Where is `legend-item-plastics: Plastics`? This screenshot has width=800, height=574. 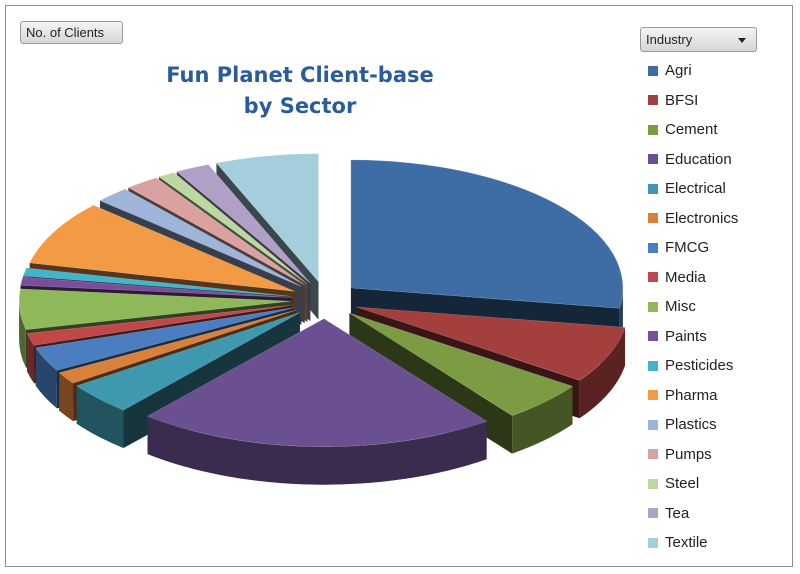 legend-item-plastics: Plastics is located at coordinates (693, 425).